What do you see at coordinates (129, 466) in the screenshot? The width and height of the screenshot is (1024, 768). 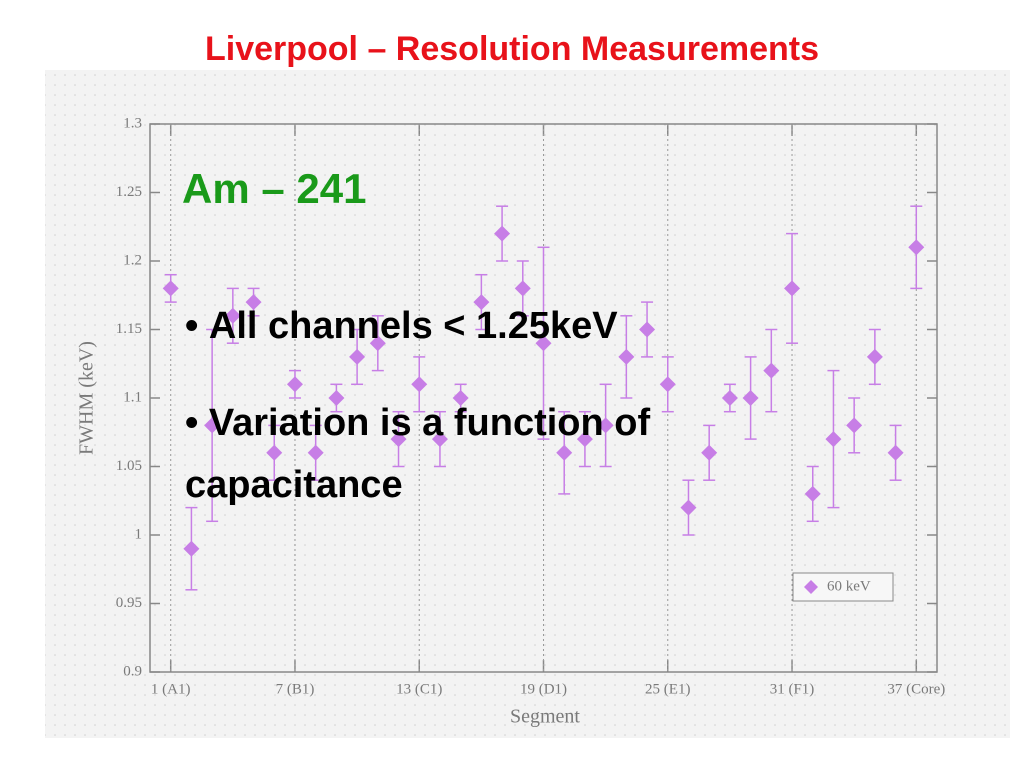 I see `y-tick-label: 1.05` at bounding box center [129, 466].